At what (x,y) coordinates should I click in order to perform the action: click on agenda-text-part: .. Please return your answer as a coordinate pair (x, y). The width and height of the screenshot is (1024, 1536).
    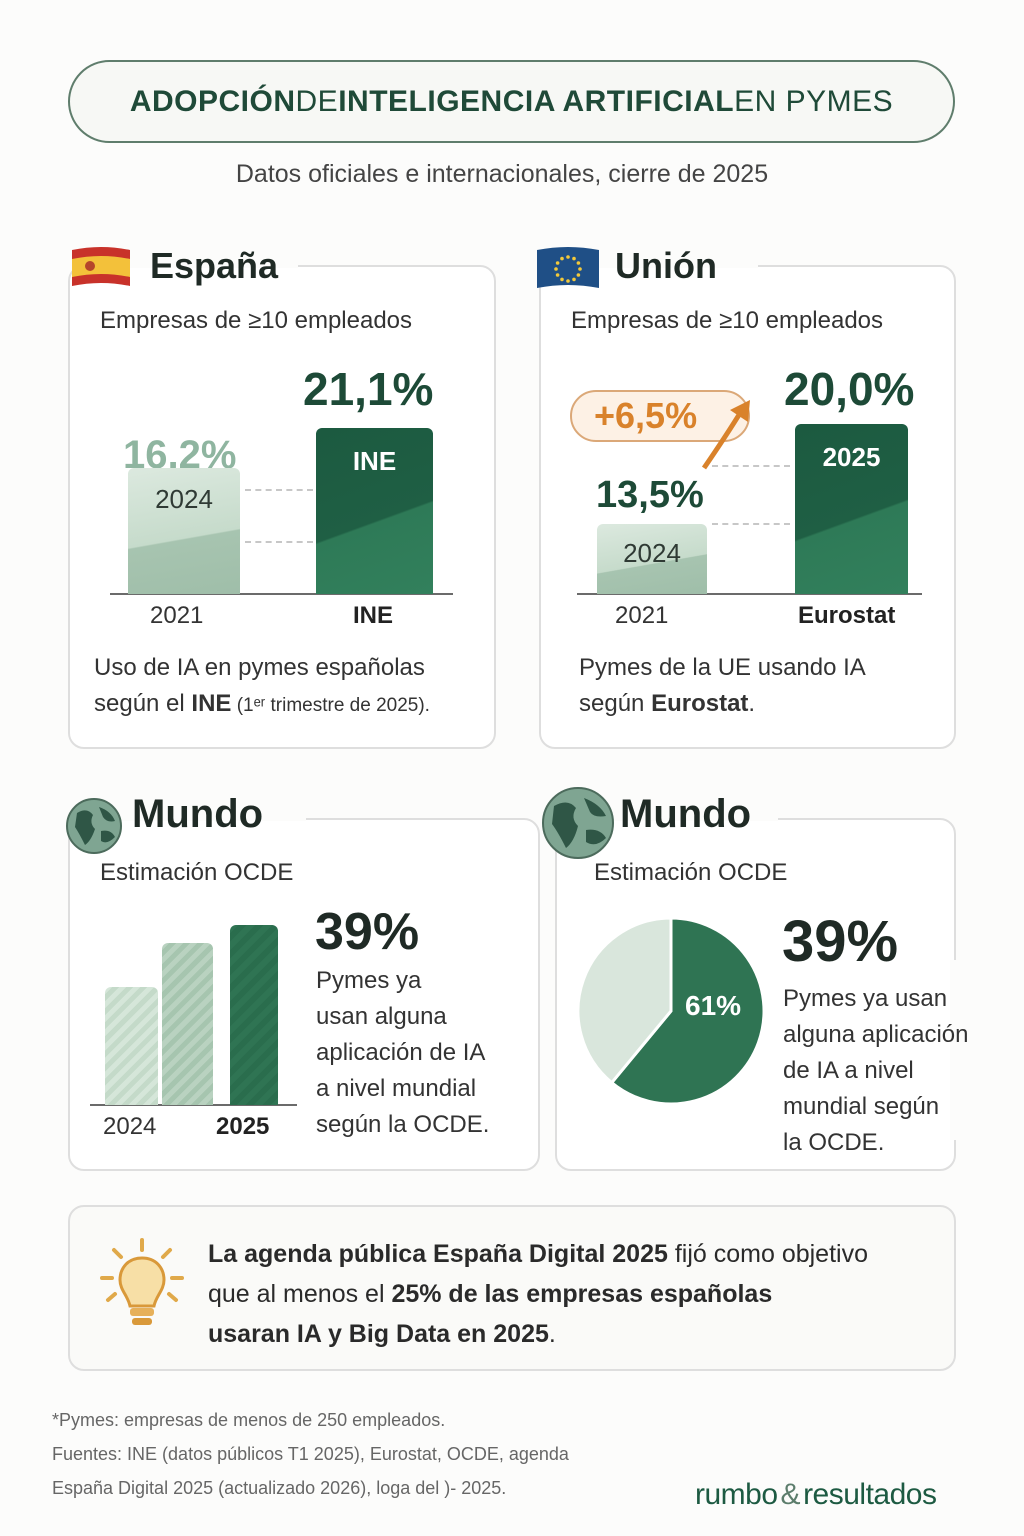
    Looking at the image, I should click on (552, 1334).